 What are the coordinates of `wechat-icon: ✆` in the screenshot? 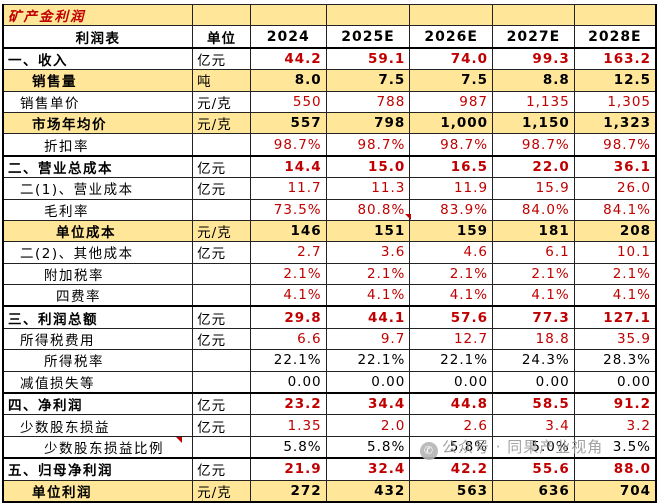 It's located at (429, 451).